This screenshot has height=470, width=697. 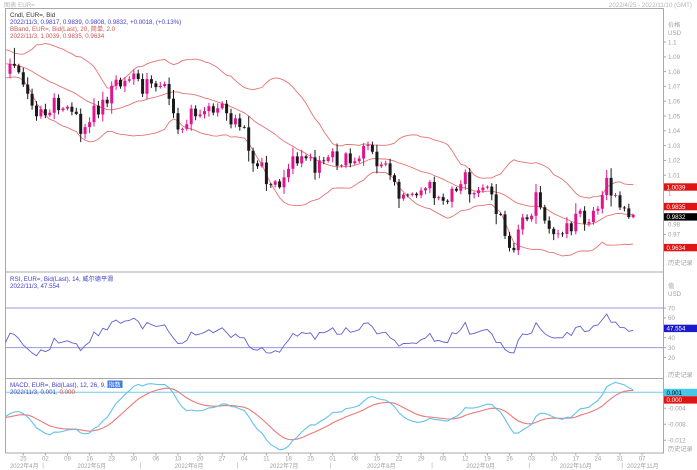 What do you see at coordinates (676, 329) in the screenshot?
I see `svg-text: 47.554` at bounding box center [676, 329].